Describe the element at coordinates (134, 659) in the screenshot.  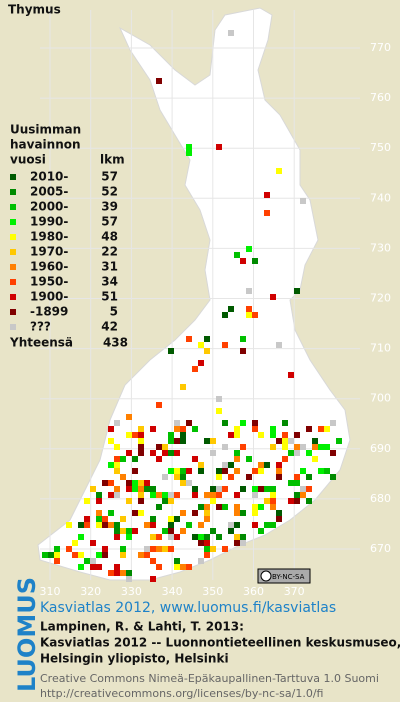
I see `citation: Helsingin yliopisto, Helsinki` at that location.